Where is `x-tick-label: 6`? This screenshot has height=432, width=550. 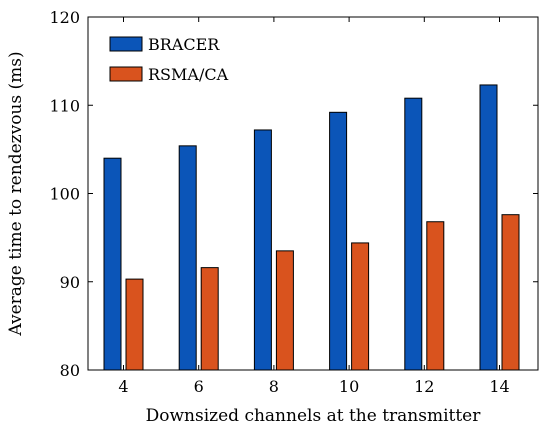
x-tick-label: 6 is located at coordinates (199, 386).